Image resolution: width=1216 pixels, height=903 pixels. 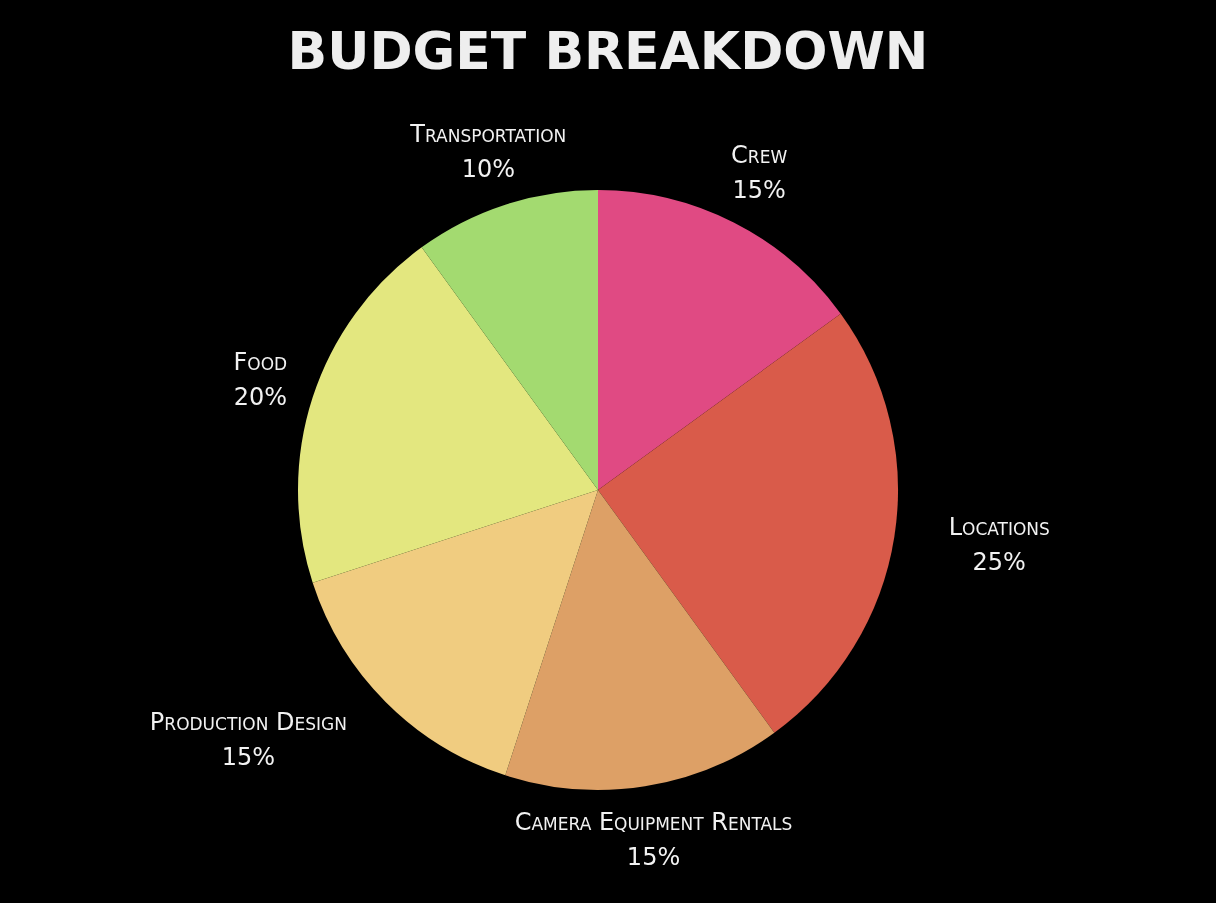 What do you see at coordinates (260, 361) in the screenshot?
I see `slice-label: Food` at bounding box center [260, 361].